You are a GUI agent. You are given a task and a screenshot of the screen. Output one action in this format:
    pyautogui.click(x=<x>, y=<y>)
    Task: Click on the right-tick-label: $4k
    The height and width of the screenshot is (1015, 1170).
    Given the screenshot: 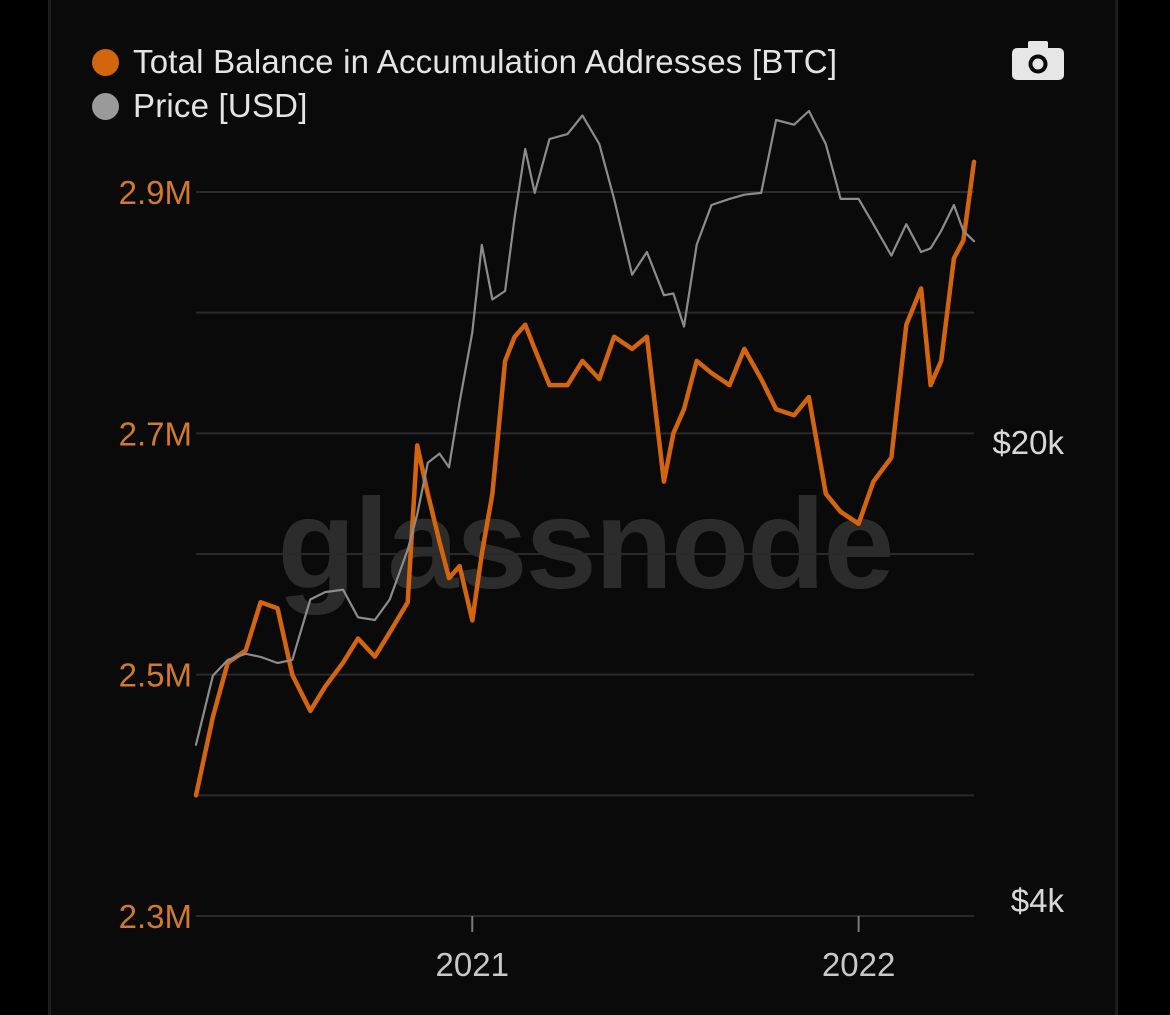 What is the action you would take?
    pyautogui.click(x=1038, y=900)
    